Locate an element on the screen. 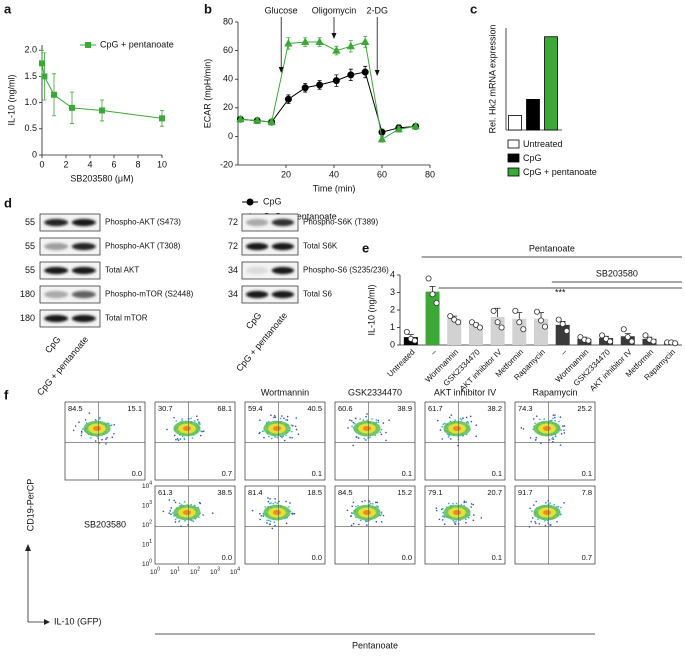  y-tick-label: 3 is located at coordinates (392, 292).